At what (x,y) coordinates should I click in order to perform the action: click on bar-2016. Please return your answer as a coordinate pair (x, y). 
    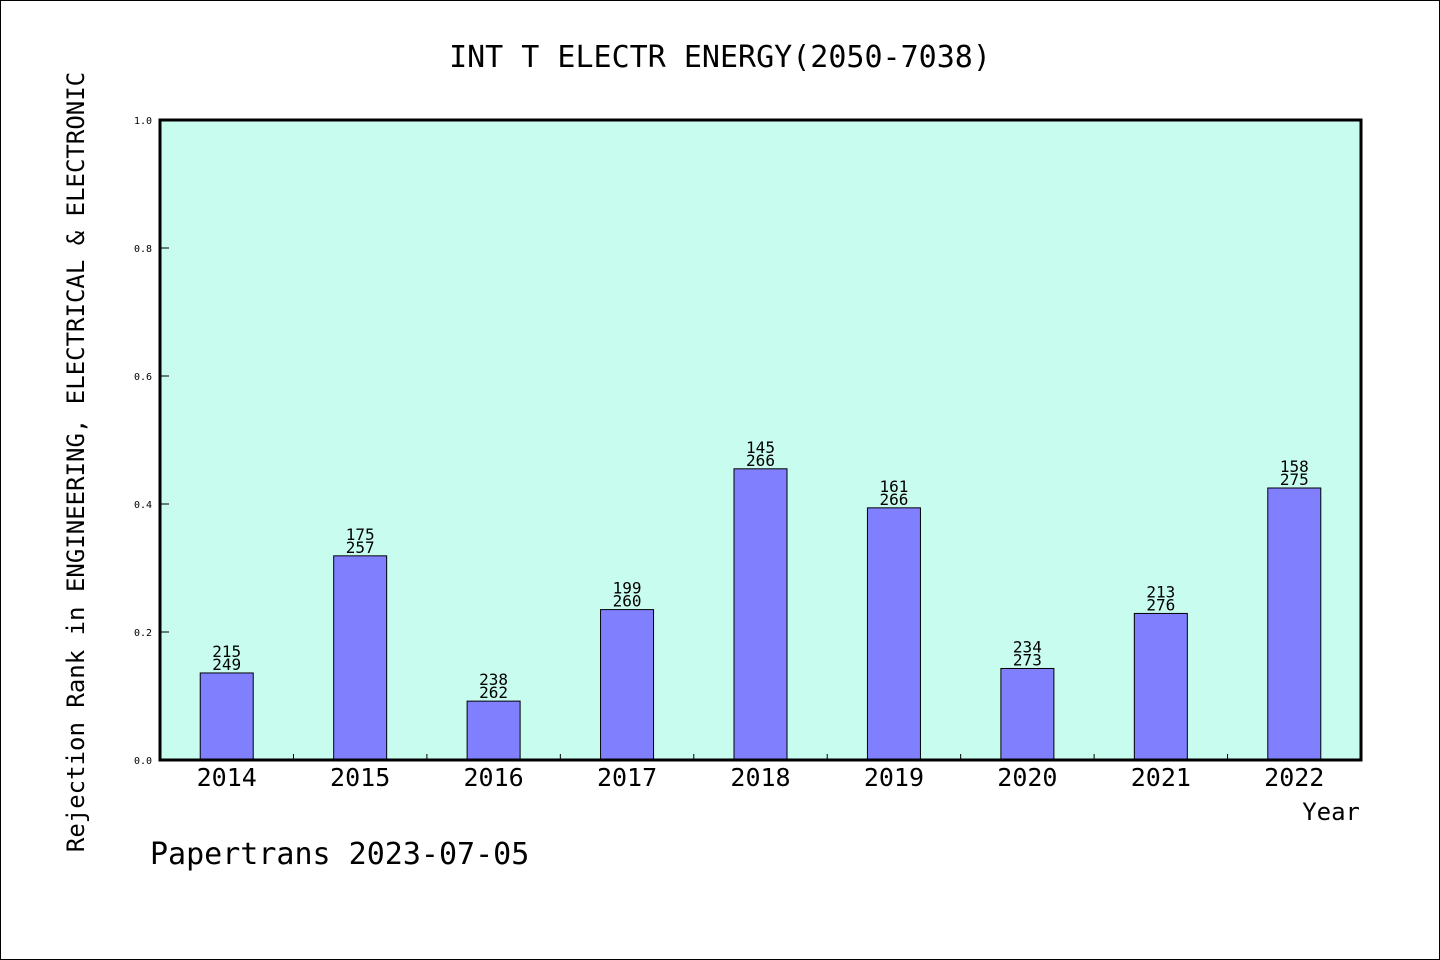
    Looking at the image, I should click on (493, 730).